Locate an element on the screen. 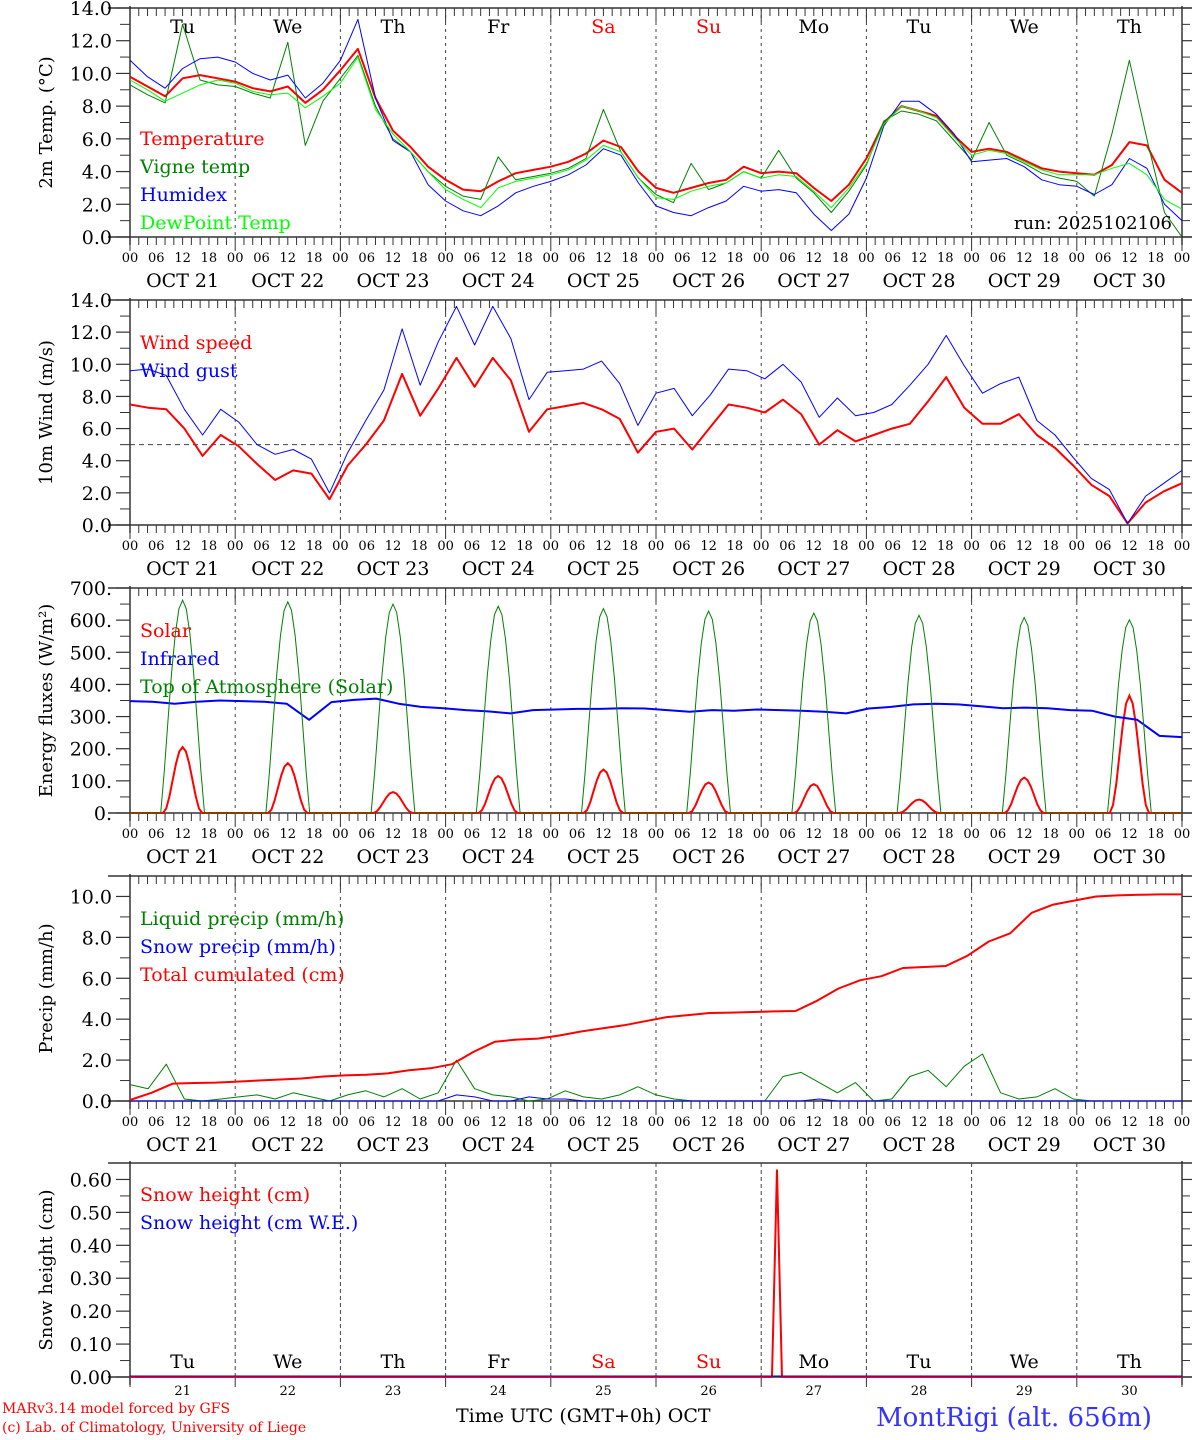 The height and width of the screenshot is (1440, 1194). legend-series-dewpoint-temp: DewPoint Temp is located at coordinates (215, 223).